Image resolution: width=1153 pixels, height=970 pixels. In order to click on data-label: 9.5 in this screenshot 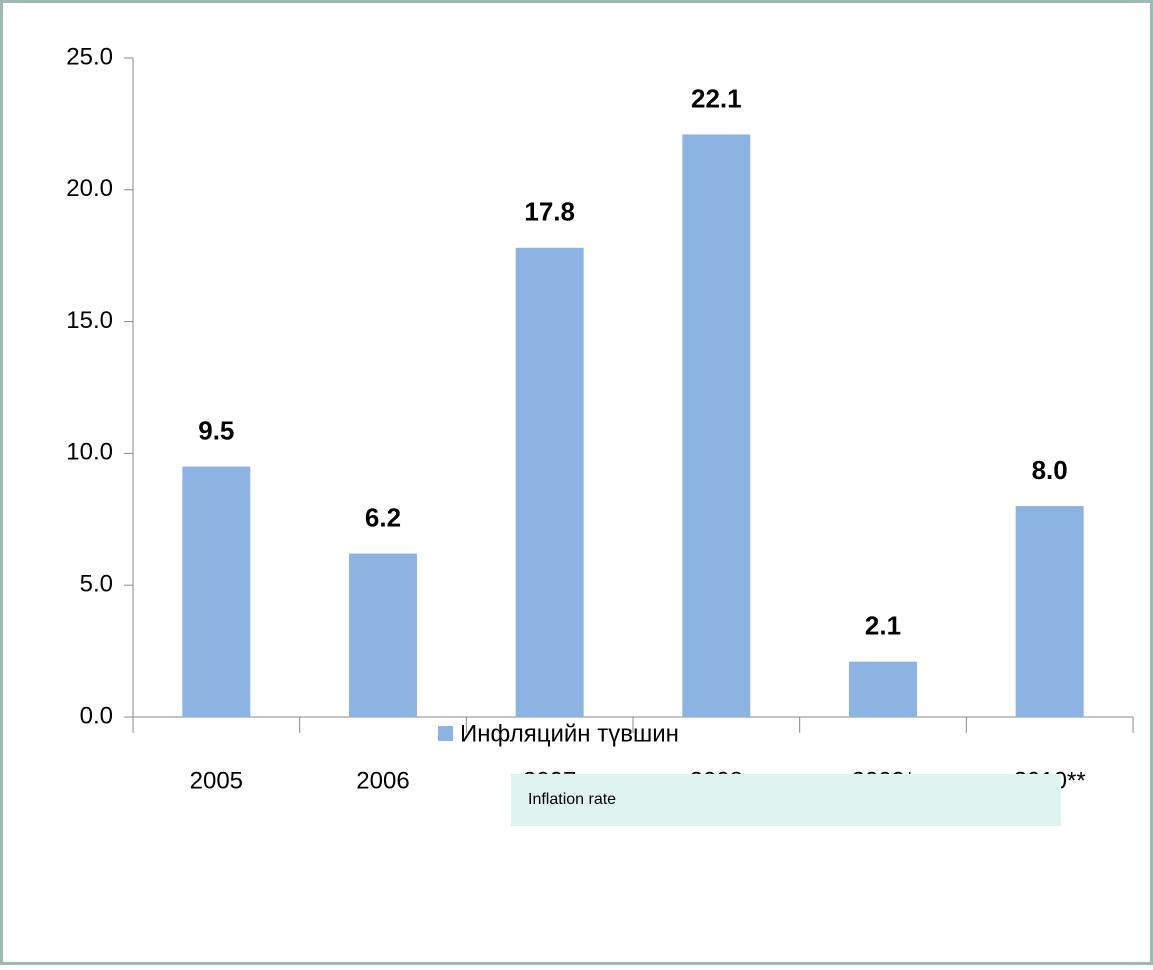, I will do `click(216, 430)`.